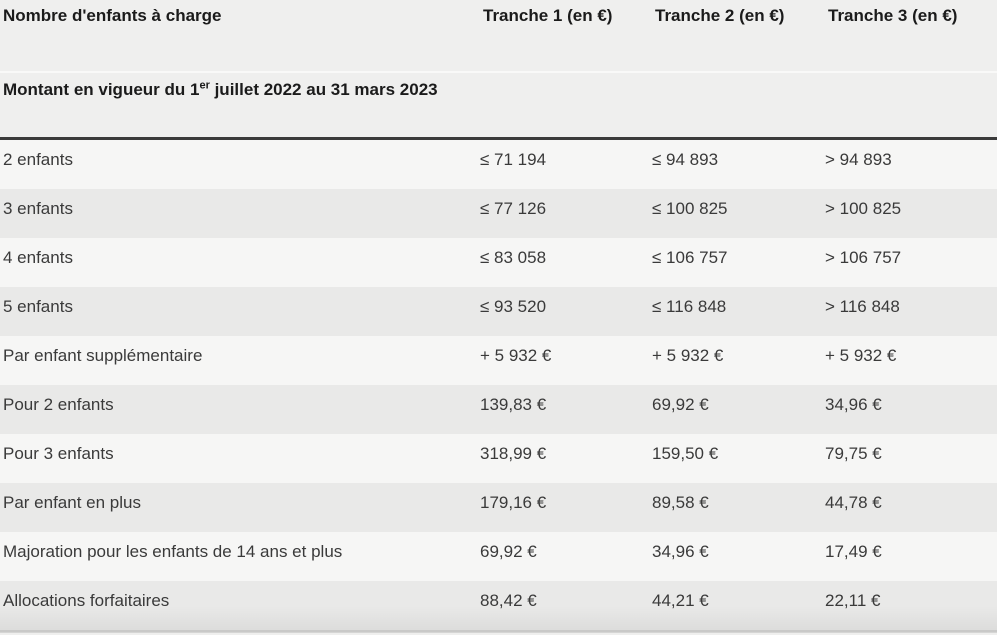  What do you see at coordinates (86, 600) in the screenshot?
I see `row-label: Allocations forfaitaires` at bounding box center [86, 600].